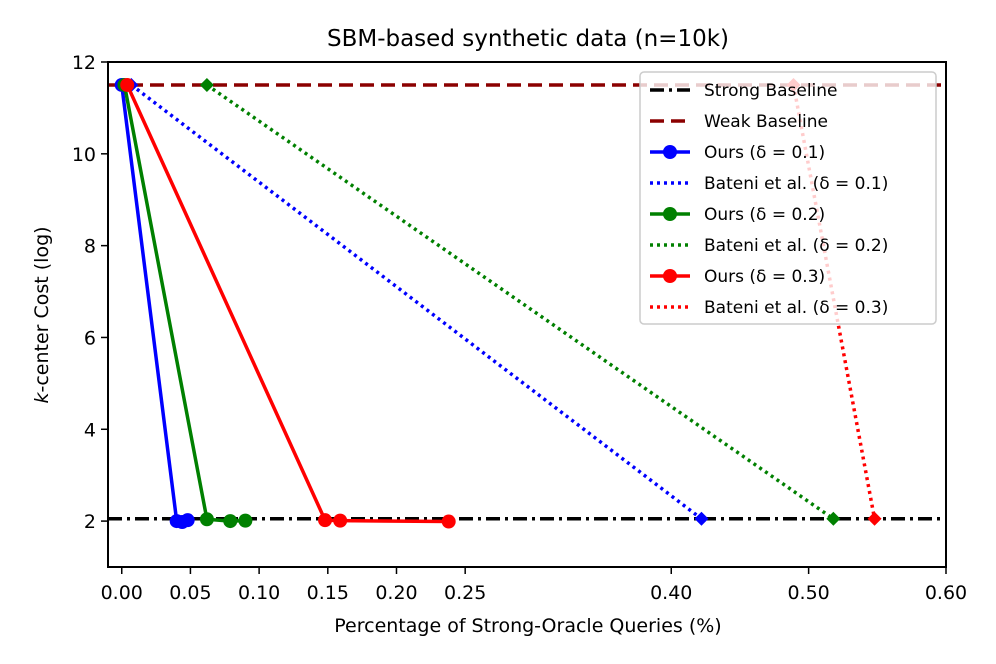  I want to click on y-axis-title-k: k, so click(42, 398).